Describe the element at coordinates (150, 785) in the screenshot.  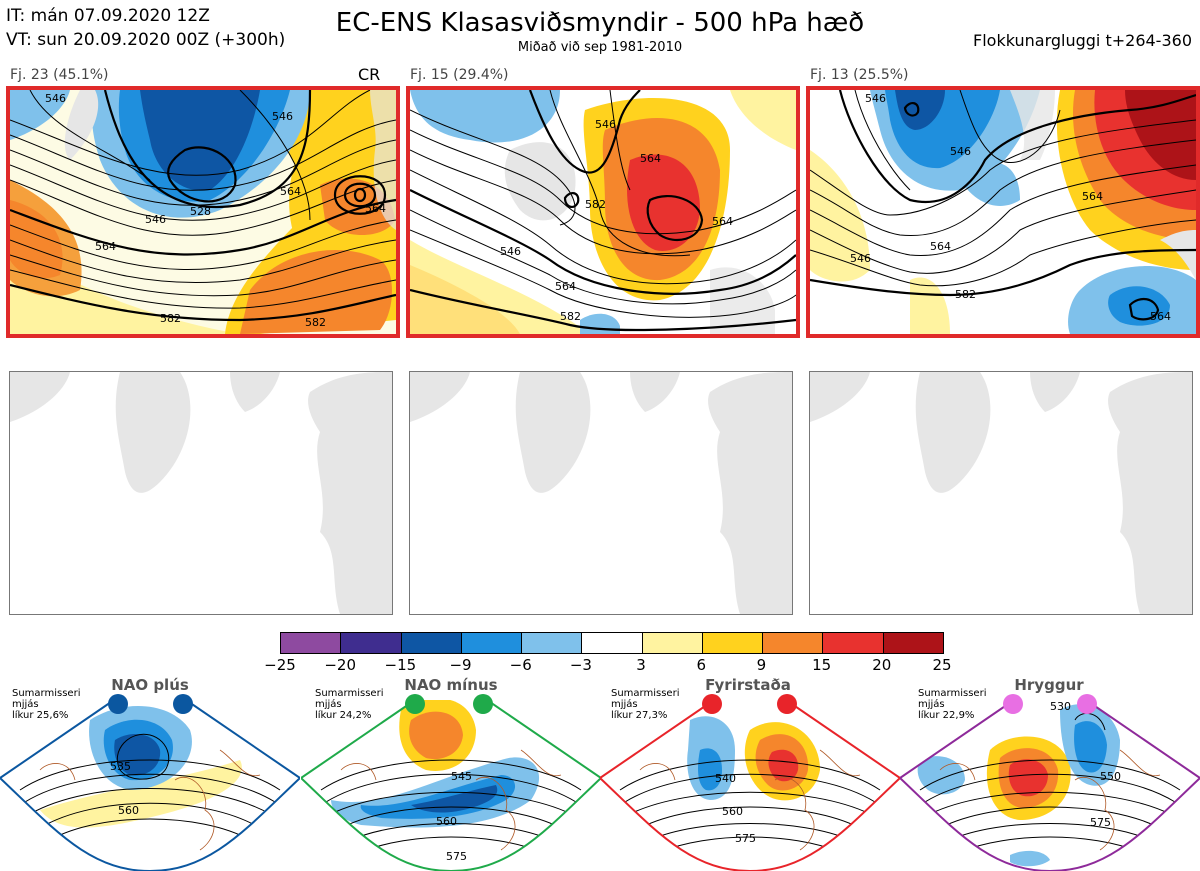
I see `regime-1-map: 535 560` at that location.